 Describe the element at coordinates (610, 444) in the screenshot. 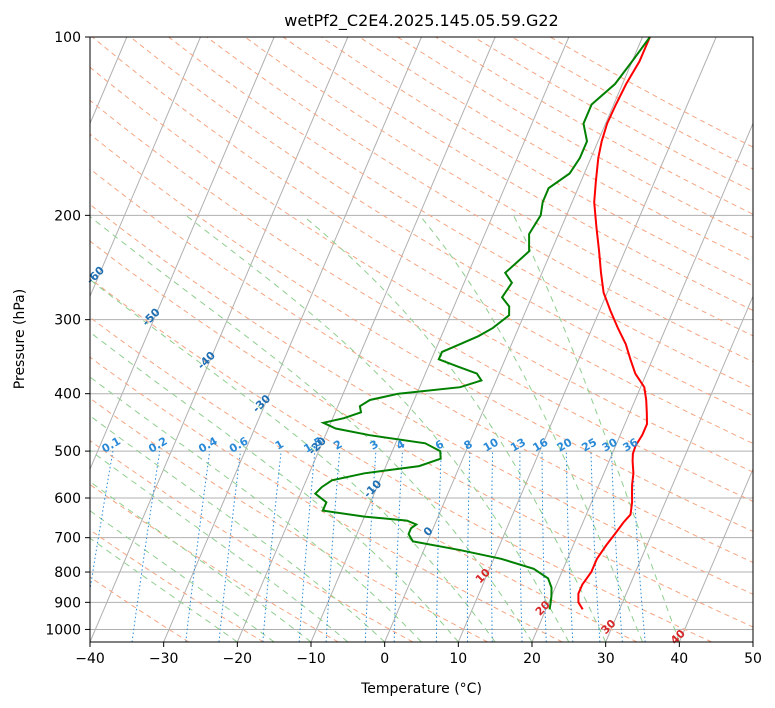

I see `mixing-ratio-label: 30` at that location.